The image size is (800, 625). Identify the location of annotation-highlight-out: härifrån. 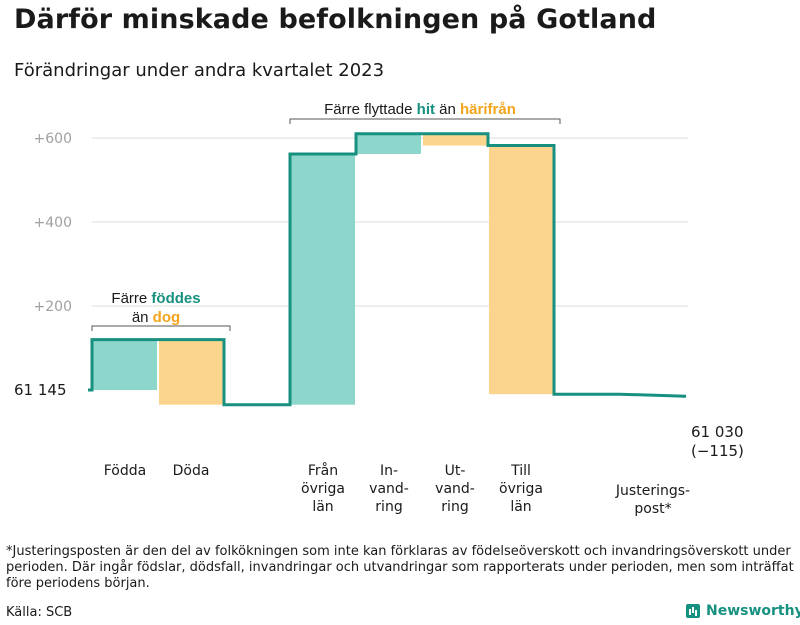
(488, 109).